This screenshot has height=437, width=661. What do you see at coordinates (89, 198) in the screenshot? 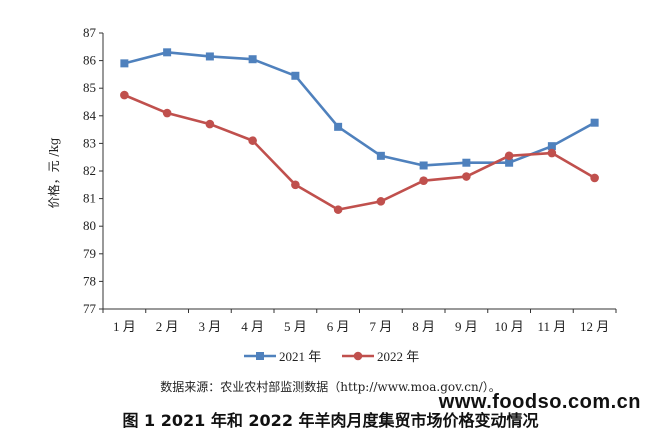
I see `y-tick-label: 81` at bounding box center [89, 198].